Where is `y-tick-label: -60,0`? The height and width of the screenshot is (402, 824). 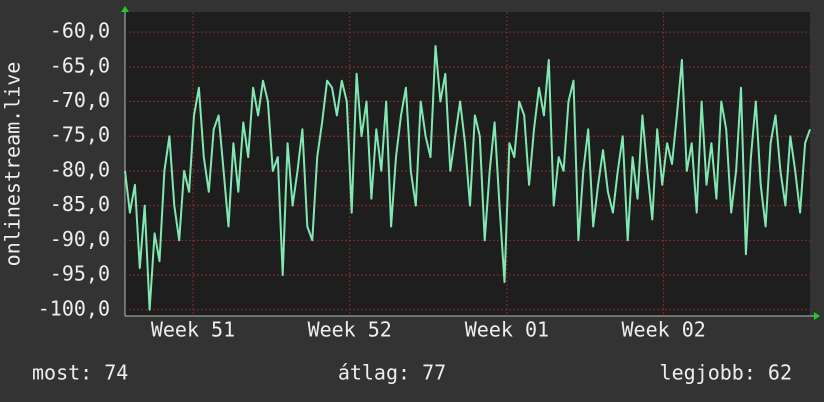 y-tick-label: -60,0 is located at coordinates (80, 31).